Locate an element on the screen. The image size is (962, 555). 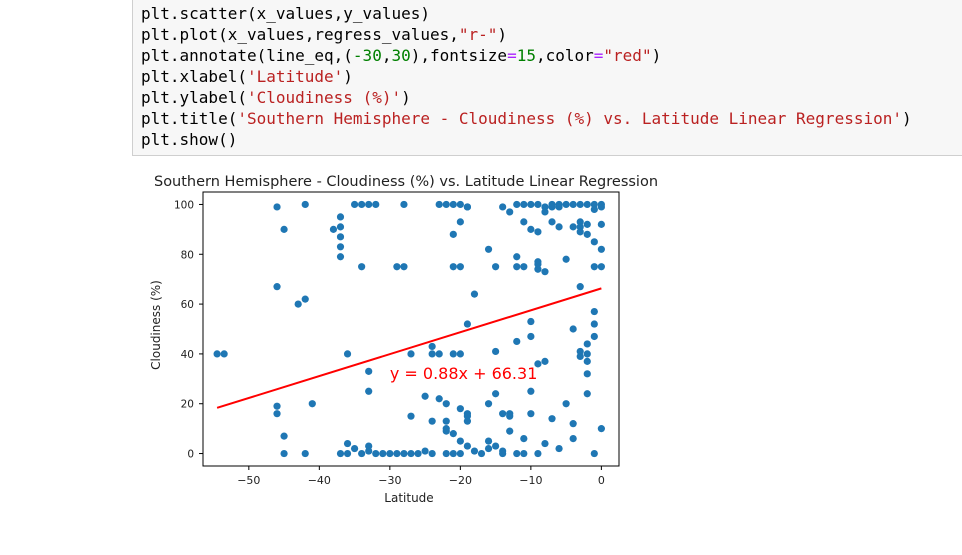
code-line: plt.plot(x_values,regress_values,"r-") is located at coordinates (324, 34).